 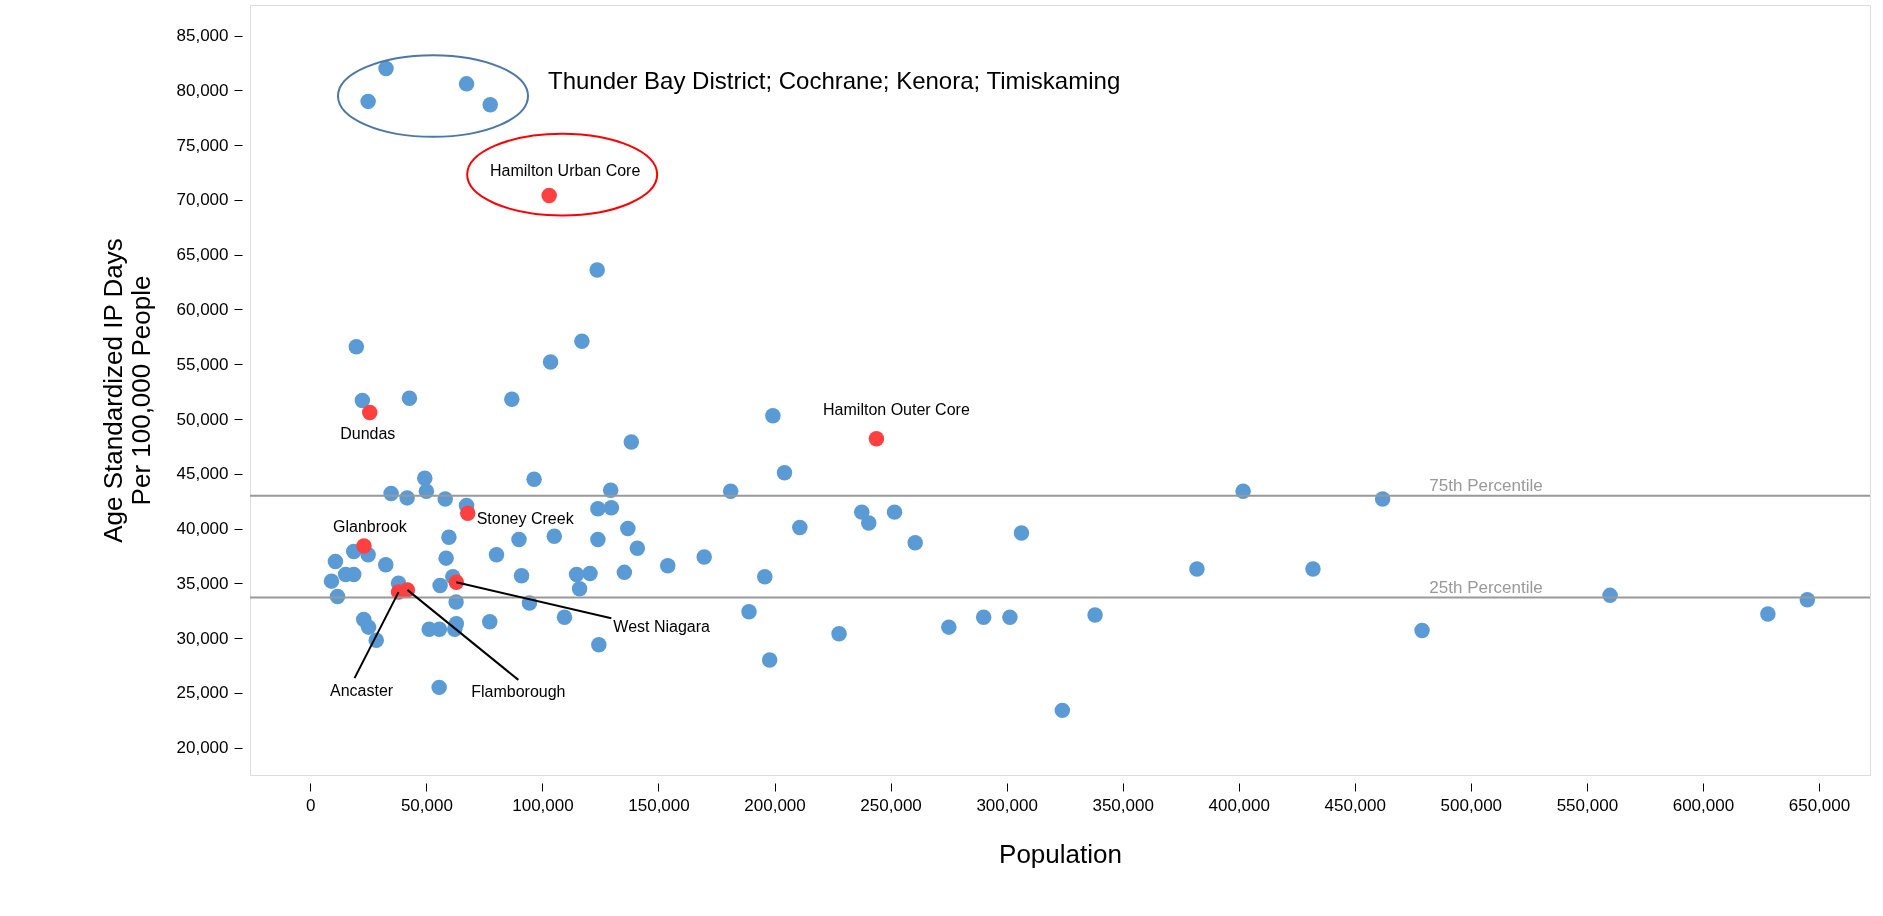 I want to click on x-tick-label: 250,000, so click(x=891, y=805).